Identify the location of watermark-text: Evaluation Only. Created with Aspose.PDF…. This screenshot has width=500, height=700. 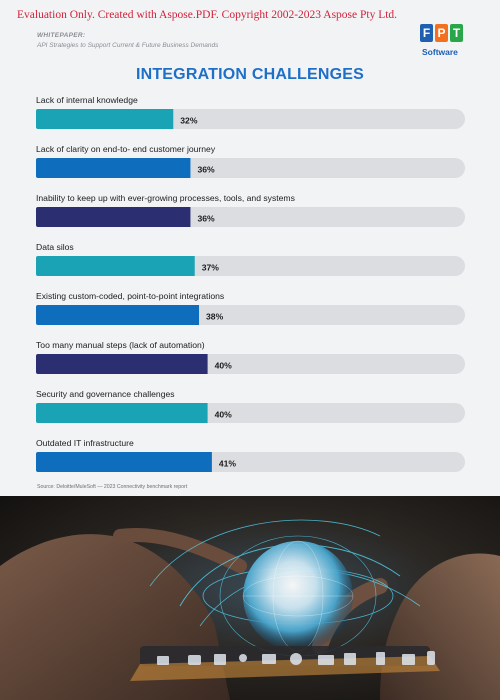
(207, 15).